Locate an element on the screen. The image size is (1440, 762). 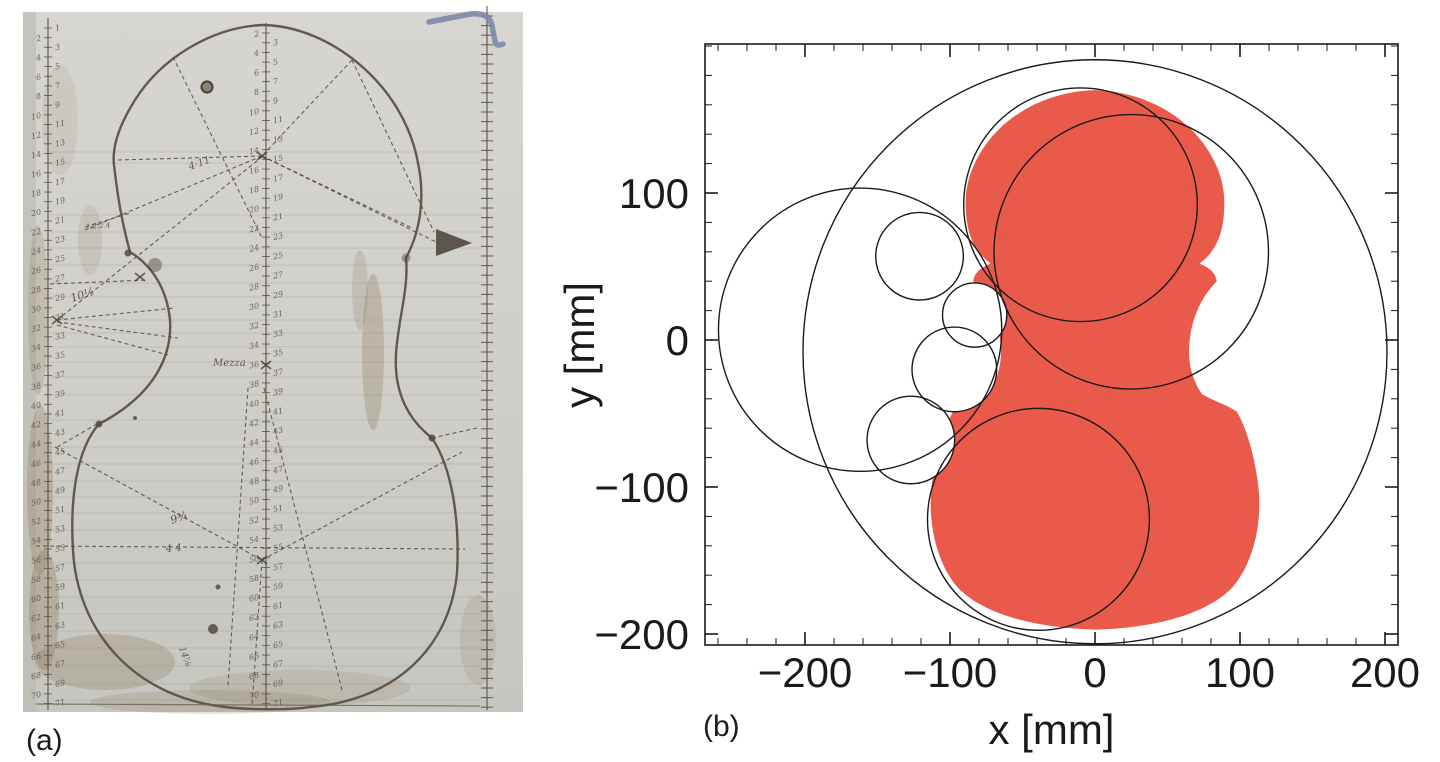
ruler-number: 6 is located at coordinates (38, 77).